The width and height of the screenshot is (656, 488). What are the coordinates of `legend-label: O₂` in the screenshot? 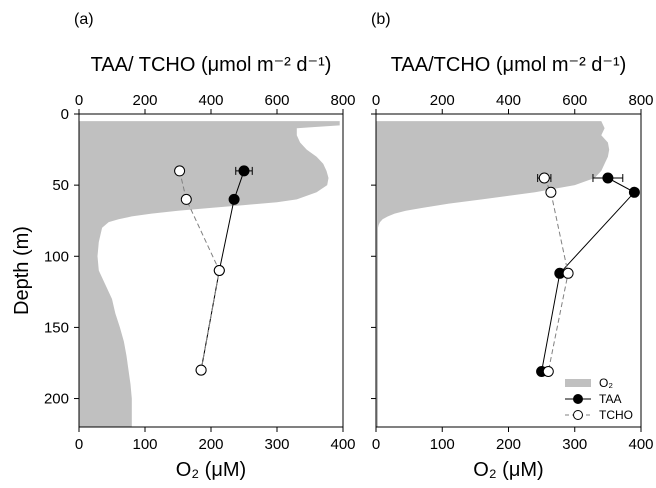 It's located at (606, 383).